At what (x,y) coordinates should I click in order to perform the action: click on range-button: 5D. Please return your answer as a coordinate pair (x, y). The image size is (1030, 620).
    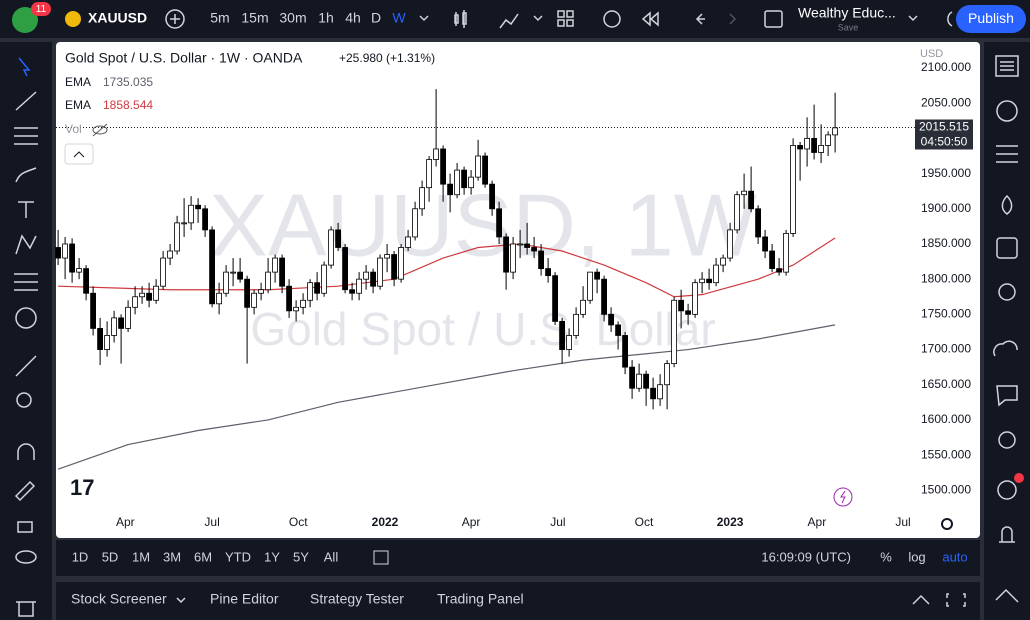
    Looking at the image, I should click on (110, 556).